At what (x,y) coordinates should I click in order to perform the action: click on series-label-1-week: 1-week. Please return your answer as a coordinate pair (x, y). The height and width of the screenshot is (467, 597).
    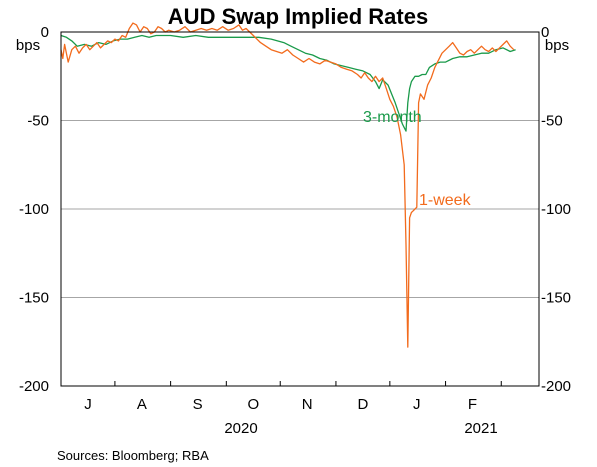
    Looking at the image, I should click on (445, 200).